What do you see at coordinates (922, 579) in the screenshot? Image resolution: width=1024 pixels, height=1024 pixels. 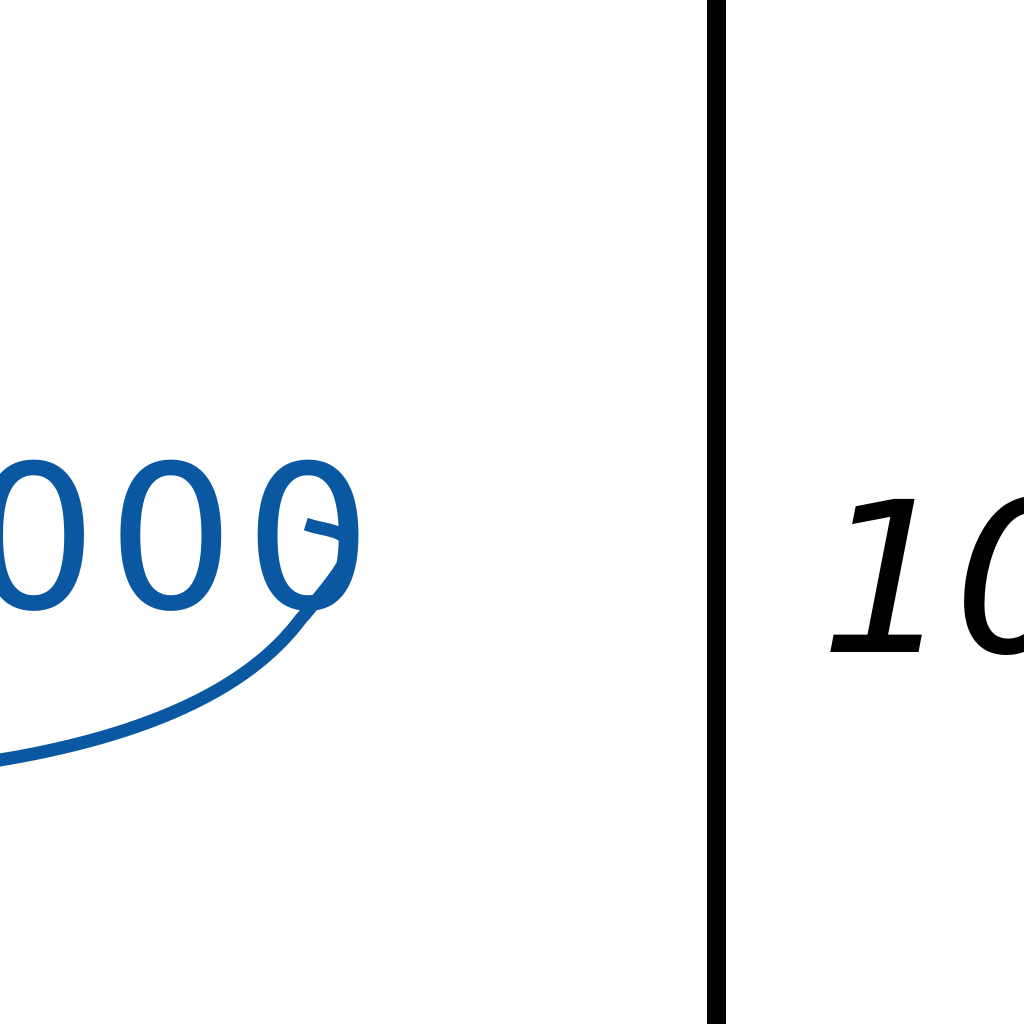 I see `right-number: 10` at bounding box center [922, 579].